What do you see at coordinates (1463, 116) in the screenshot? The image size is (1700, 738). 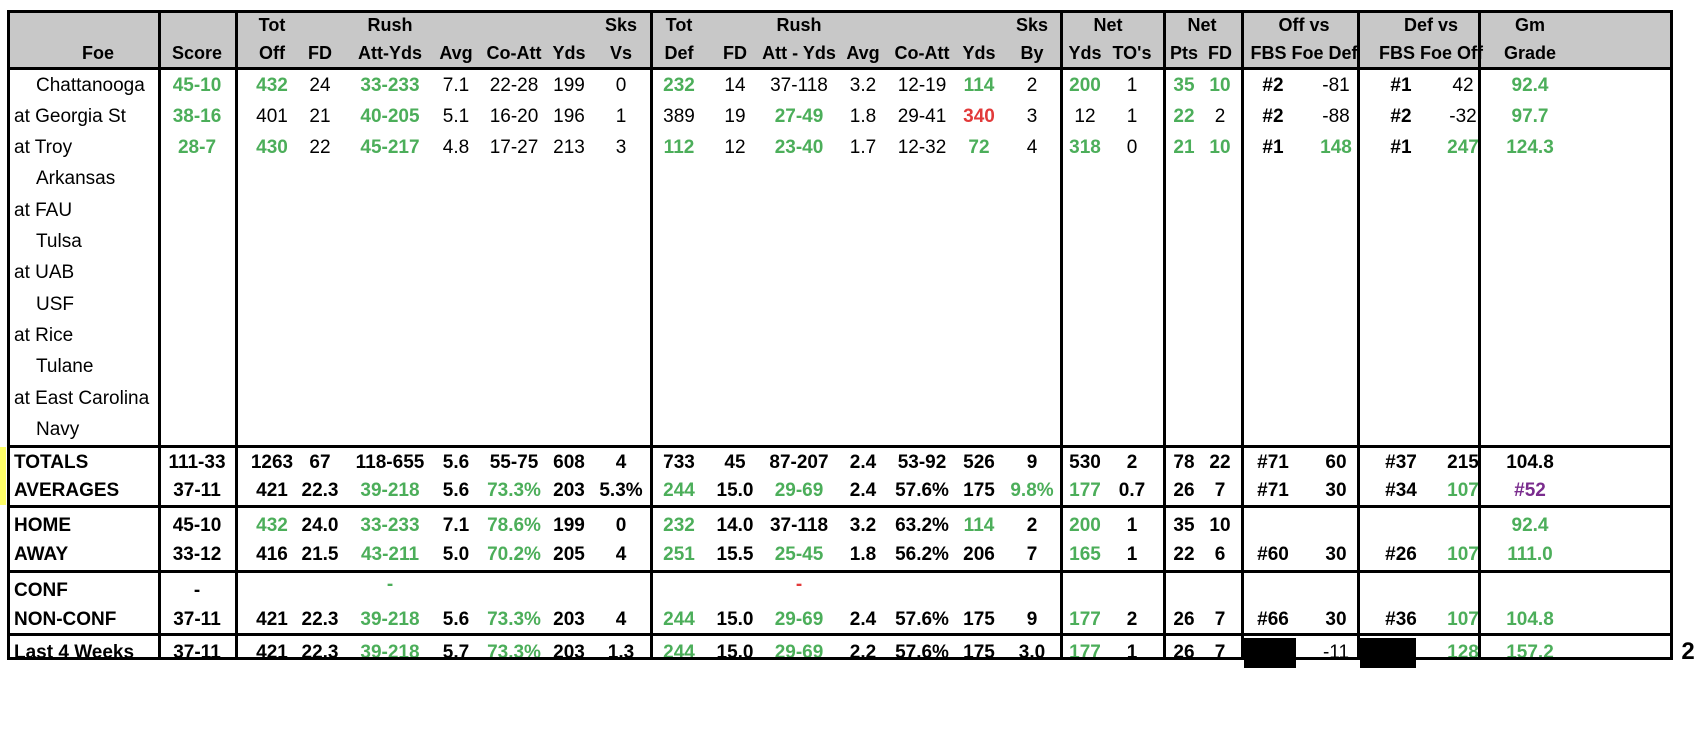 I see `stat-cell: -32` at bounding box center [1463, 116].